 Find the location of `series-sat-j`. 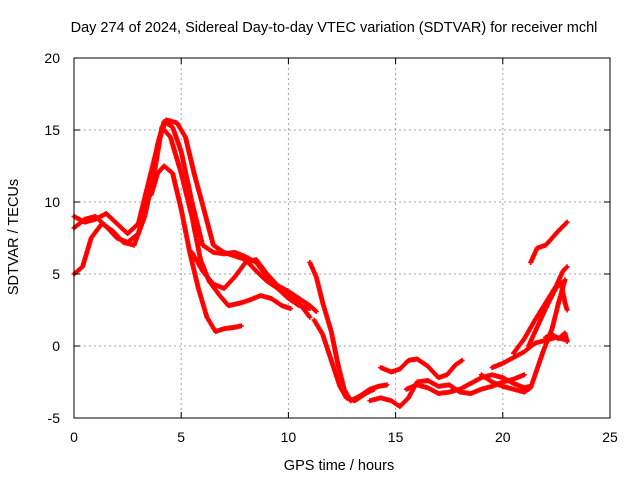

series-sat-j is located at coordinates (468, 384).